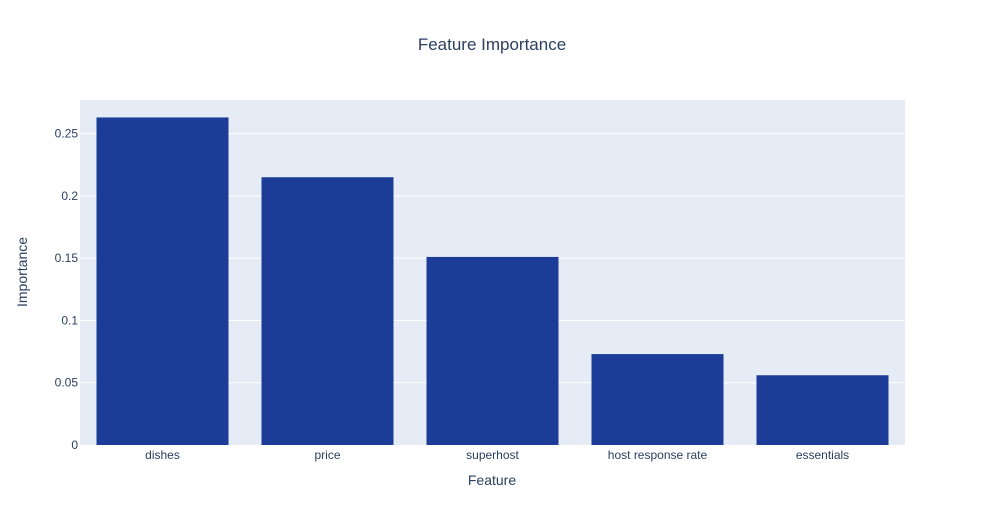 This screenshot has height=530, width=985. What do you see at coordinates (658, 455) in the screenshot?
I see `x-tick-label: host response rate` at bounding box center [658, 455].